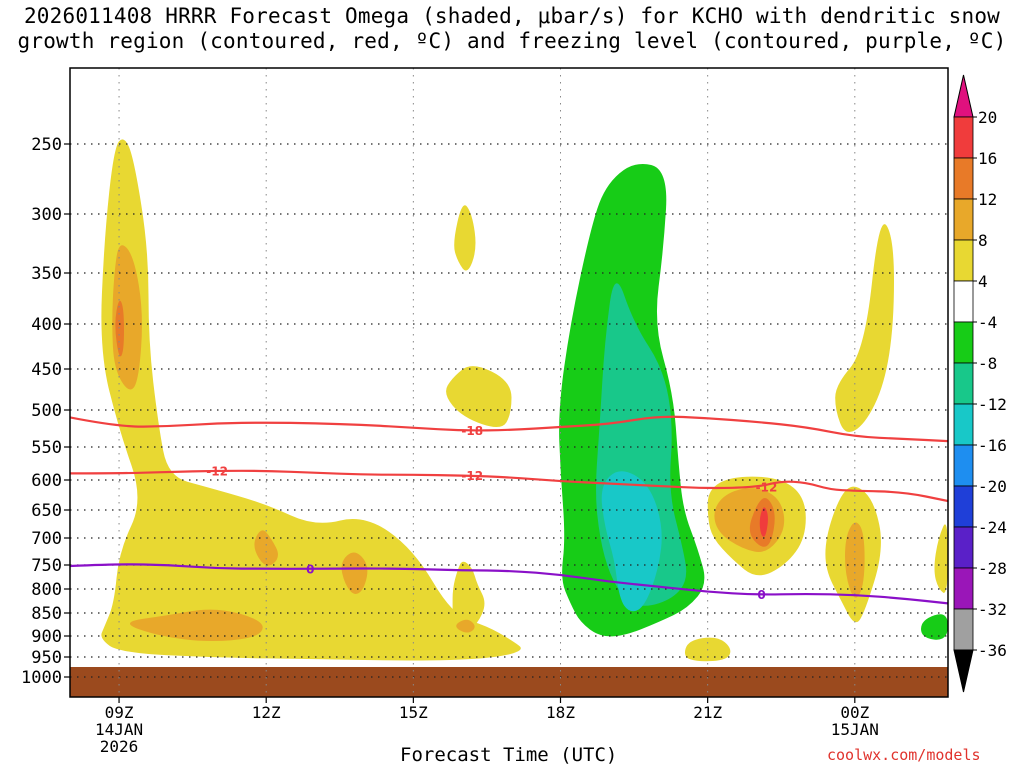 This screenshot has width=1024, height=768. What do you see at coordinates (855, 560) in the screenshot?
I see `region-upward-motion-8-to-12-00z` at bounding box center [855, 560].